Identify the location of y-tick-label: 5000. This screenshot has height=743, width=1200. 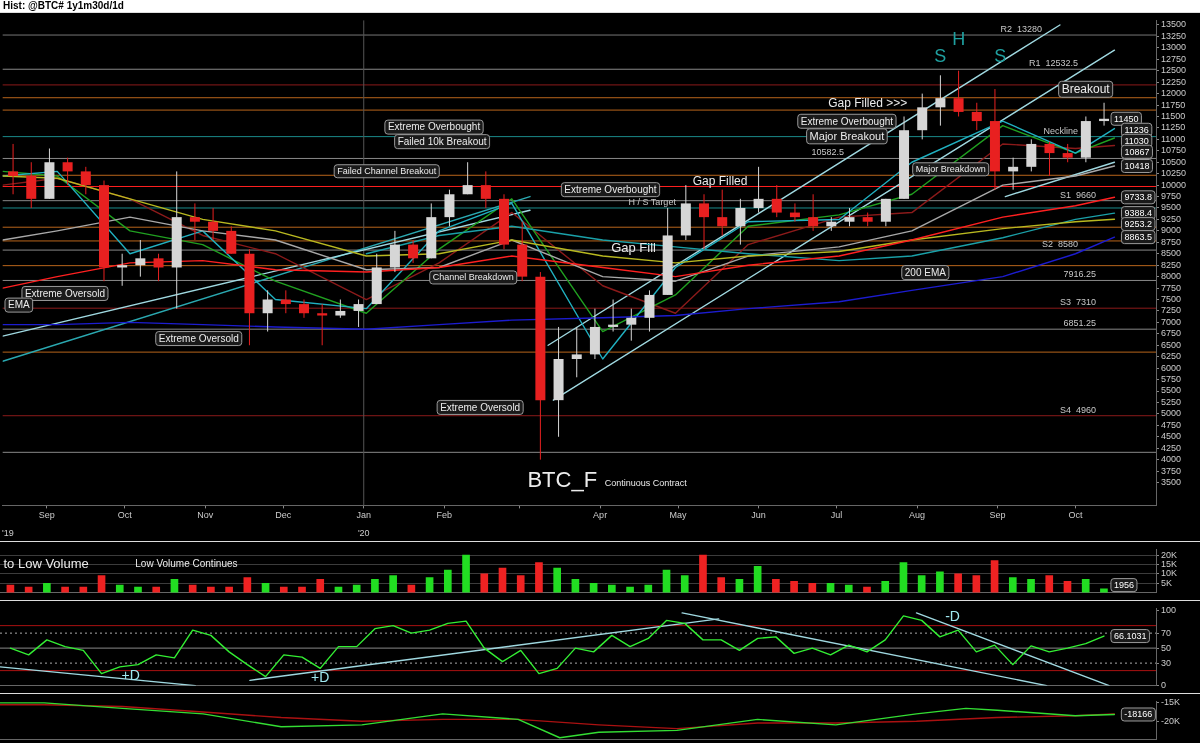
(1171, 413).